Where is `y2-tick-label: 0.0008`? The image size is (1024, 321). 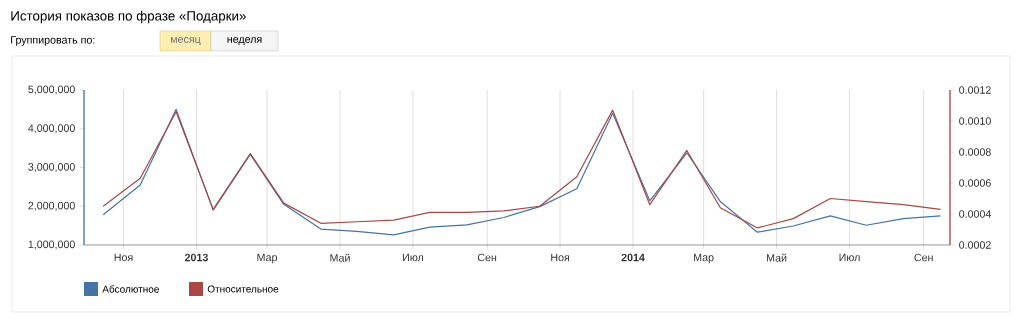
y2-tick-label: 0.0008 is located at coordinates (975, 152).